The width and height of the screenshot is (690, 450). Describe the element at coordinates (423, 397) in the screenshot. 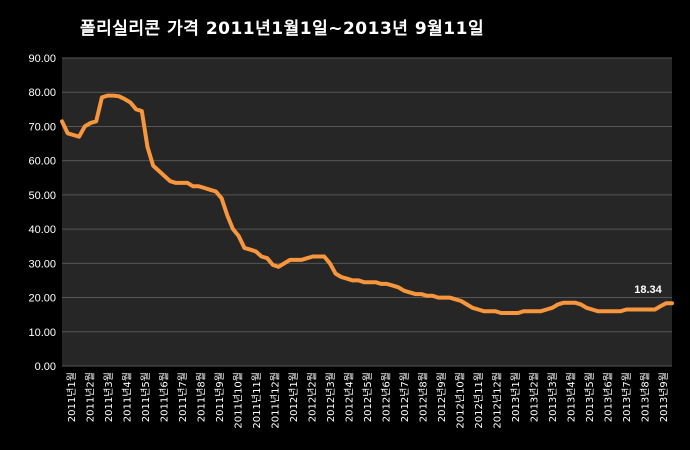

I see `x-tick-label: 2012년8월` at that location.